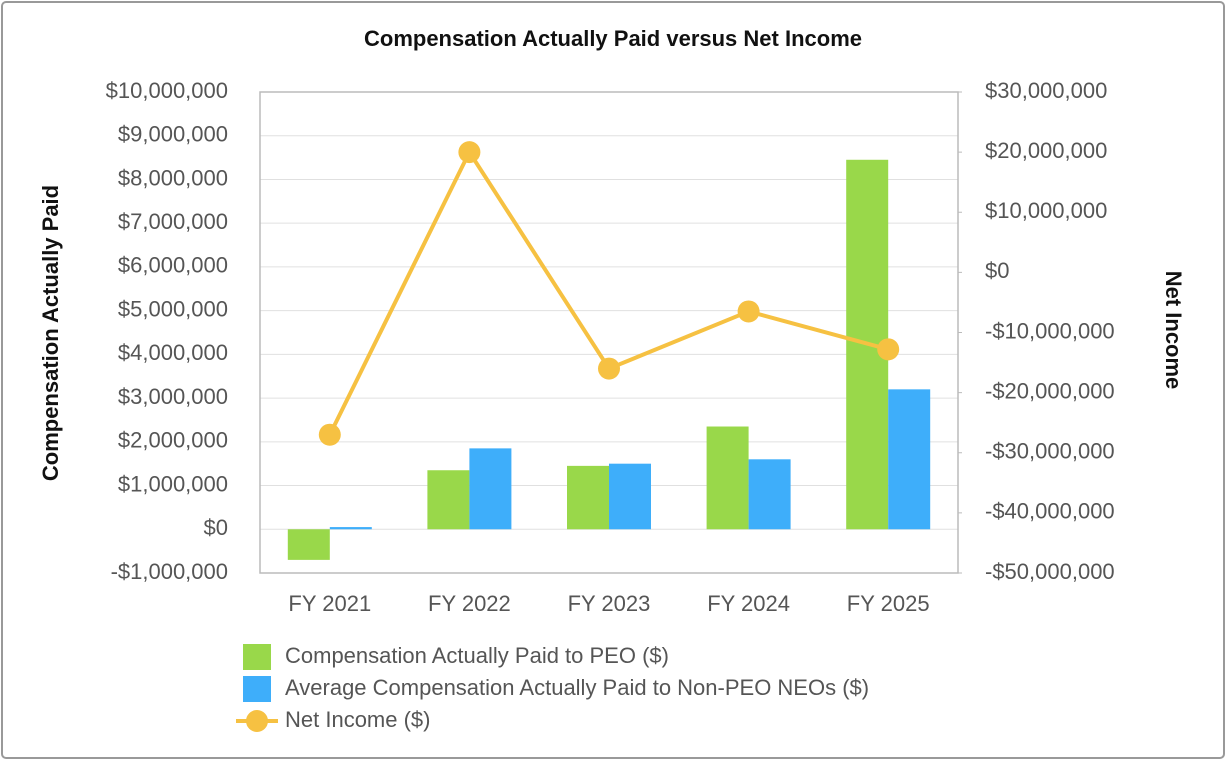 Image resolution: width=1226 pixels, height=760 pixels. What do you see at coordinates (1050, 330) in the screenshot?
I see `y2-tick-label: -$10,000,000` at bounding box center [1050, 330].